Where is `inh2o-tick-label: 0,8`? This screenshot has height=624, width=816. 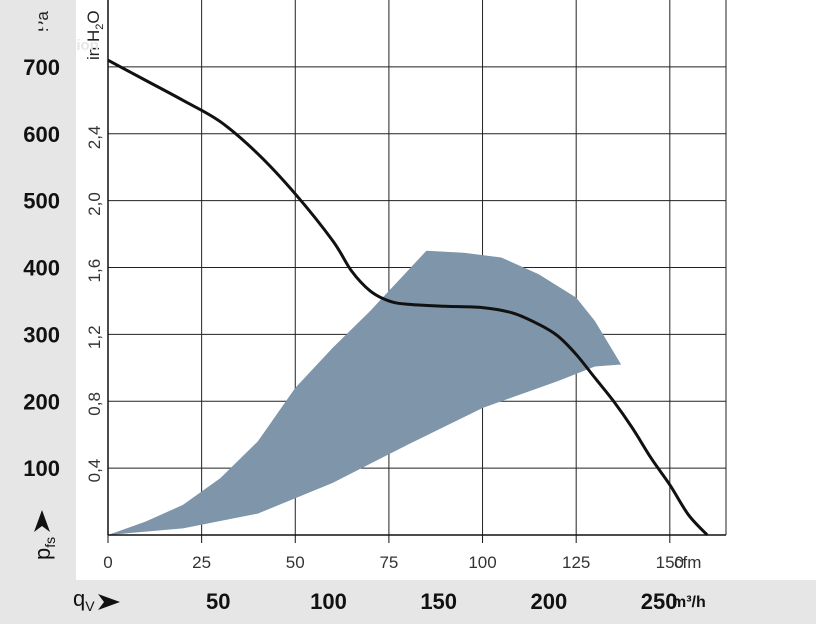
inh2o-tick-label: 0,8 is located at coordinates (94, 404).